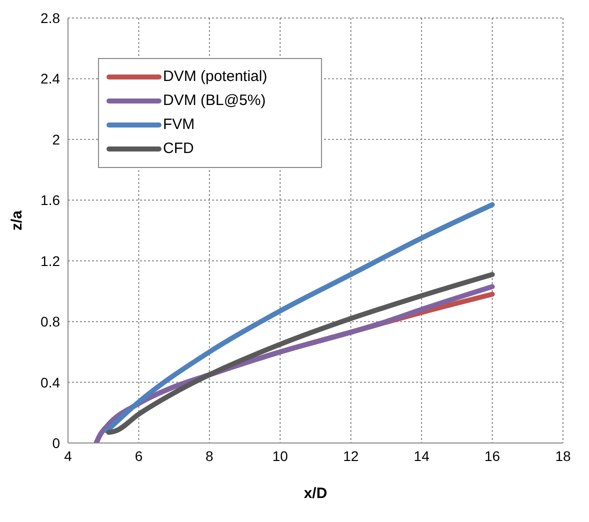 The width and height of the screenshot is (589, 522). What do you see at coordinates (492, 456) in the screenshot?
I see `x-tick-label: 16` at bounding box center [492, 456].